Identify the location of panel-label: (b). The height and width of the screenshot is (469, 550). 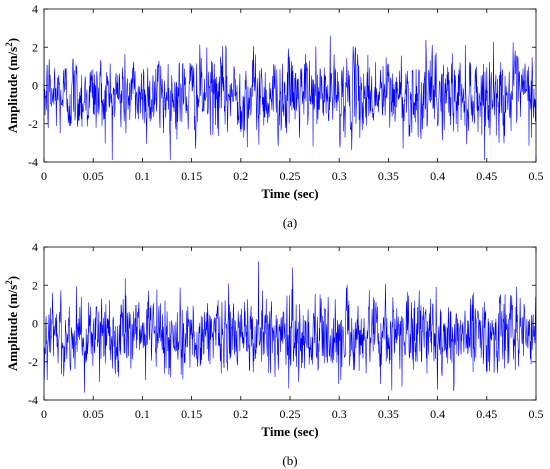
(289, 460).